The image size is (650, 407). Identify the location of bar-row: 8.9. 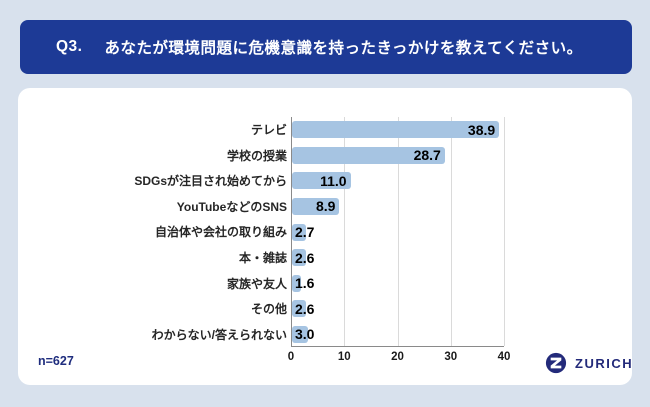
(398, 206).